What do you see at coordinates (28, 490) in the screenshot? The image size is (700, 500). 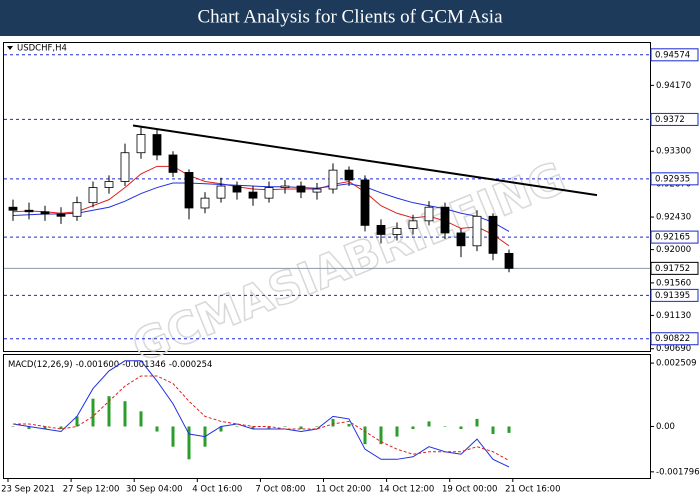 I see `x-tick-label: 23 Sep 2021` at bounding box center [28, 490].